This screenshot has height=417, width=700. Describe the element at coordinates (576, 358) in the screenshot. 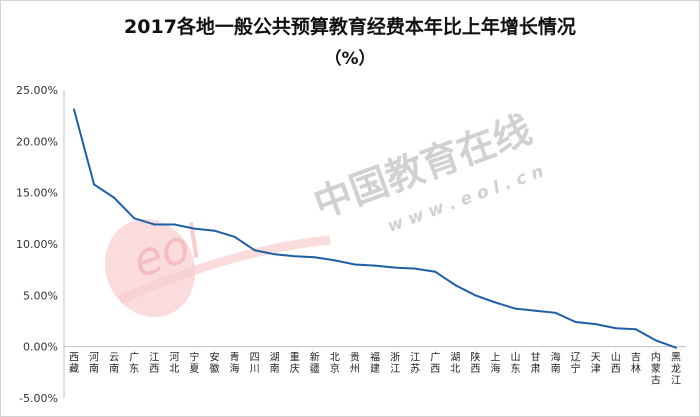

I see `x-tick-label: 辽` at that location.